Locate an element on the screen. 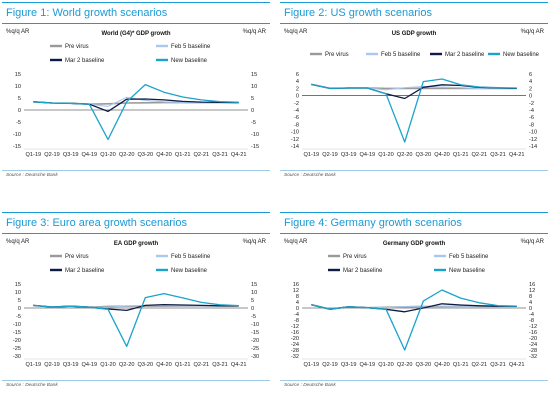  chart-2-ytick-left-8: 2 is located at coordinates (297, 89).